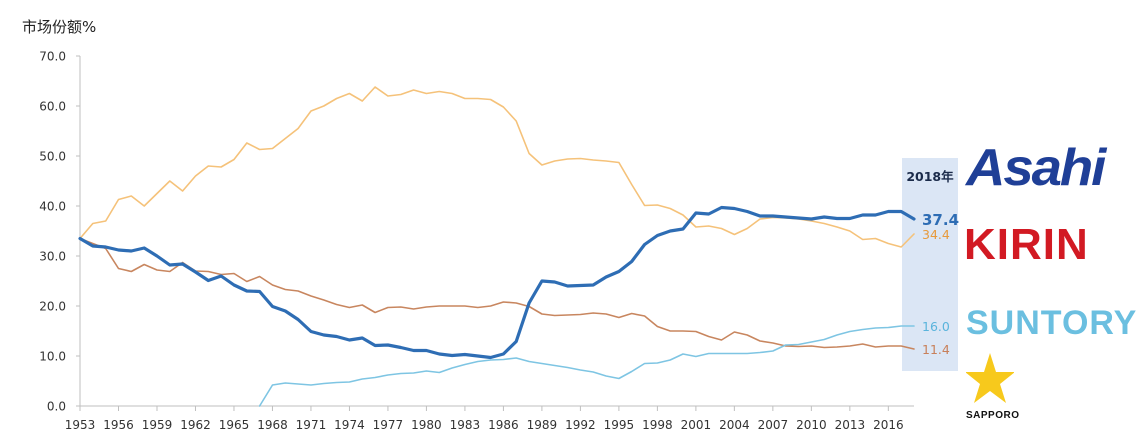  I want to click on sapporo-logo-text: SAPPORO, so click(993, 415).